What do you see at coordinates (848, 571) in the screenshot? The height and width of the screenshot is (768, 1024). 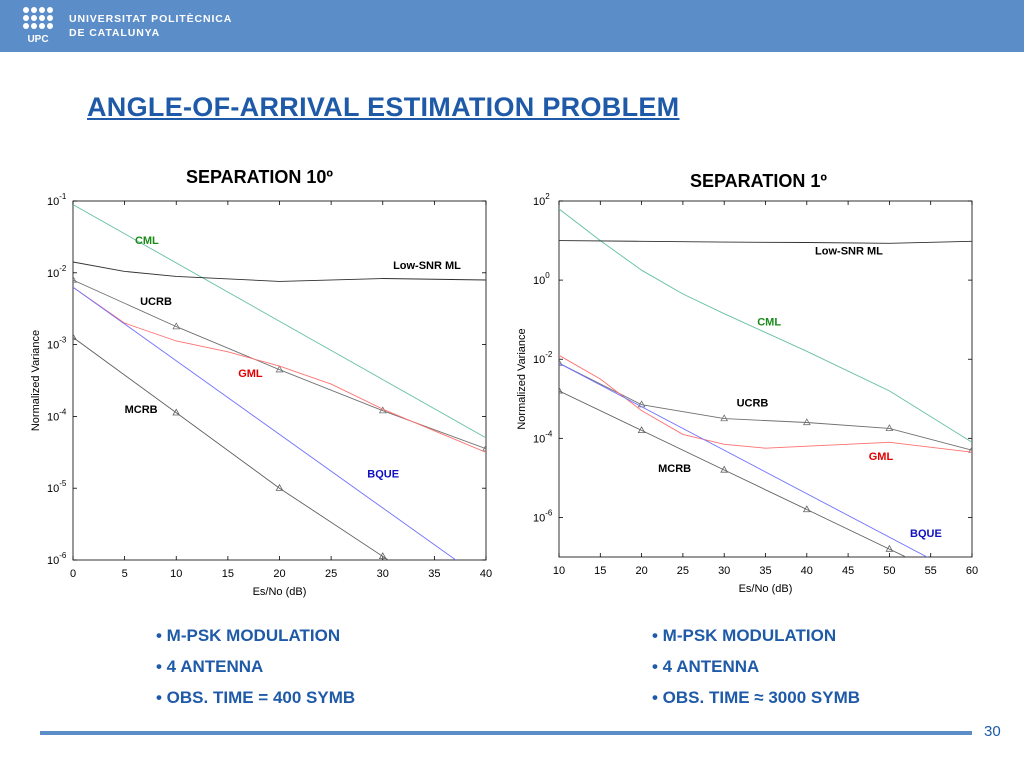 I see `x-tick-label: 45` at bounding box center [848, 571].